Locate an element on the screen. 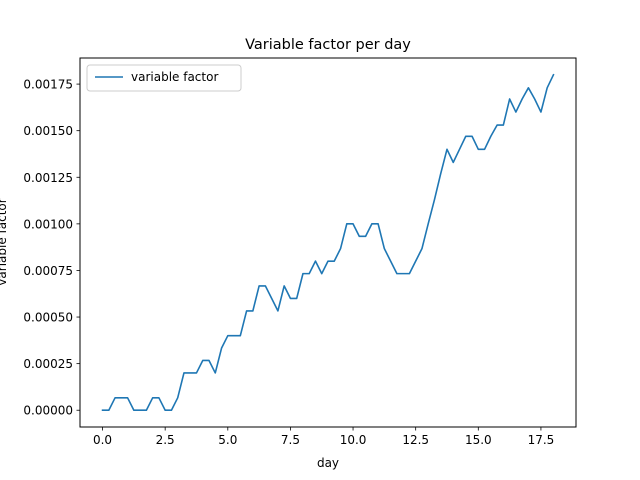 This screenshot has height=480, width=640. y-tick-label: 0.00050 is located at coordinates (48, 318).